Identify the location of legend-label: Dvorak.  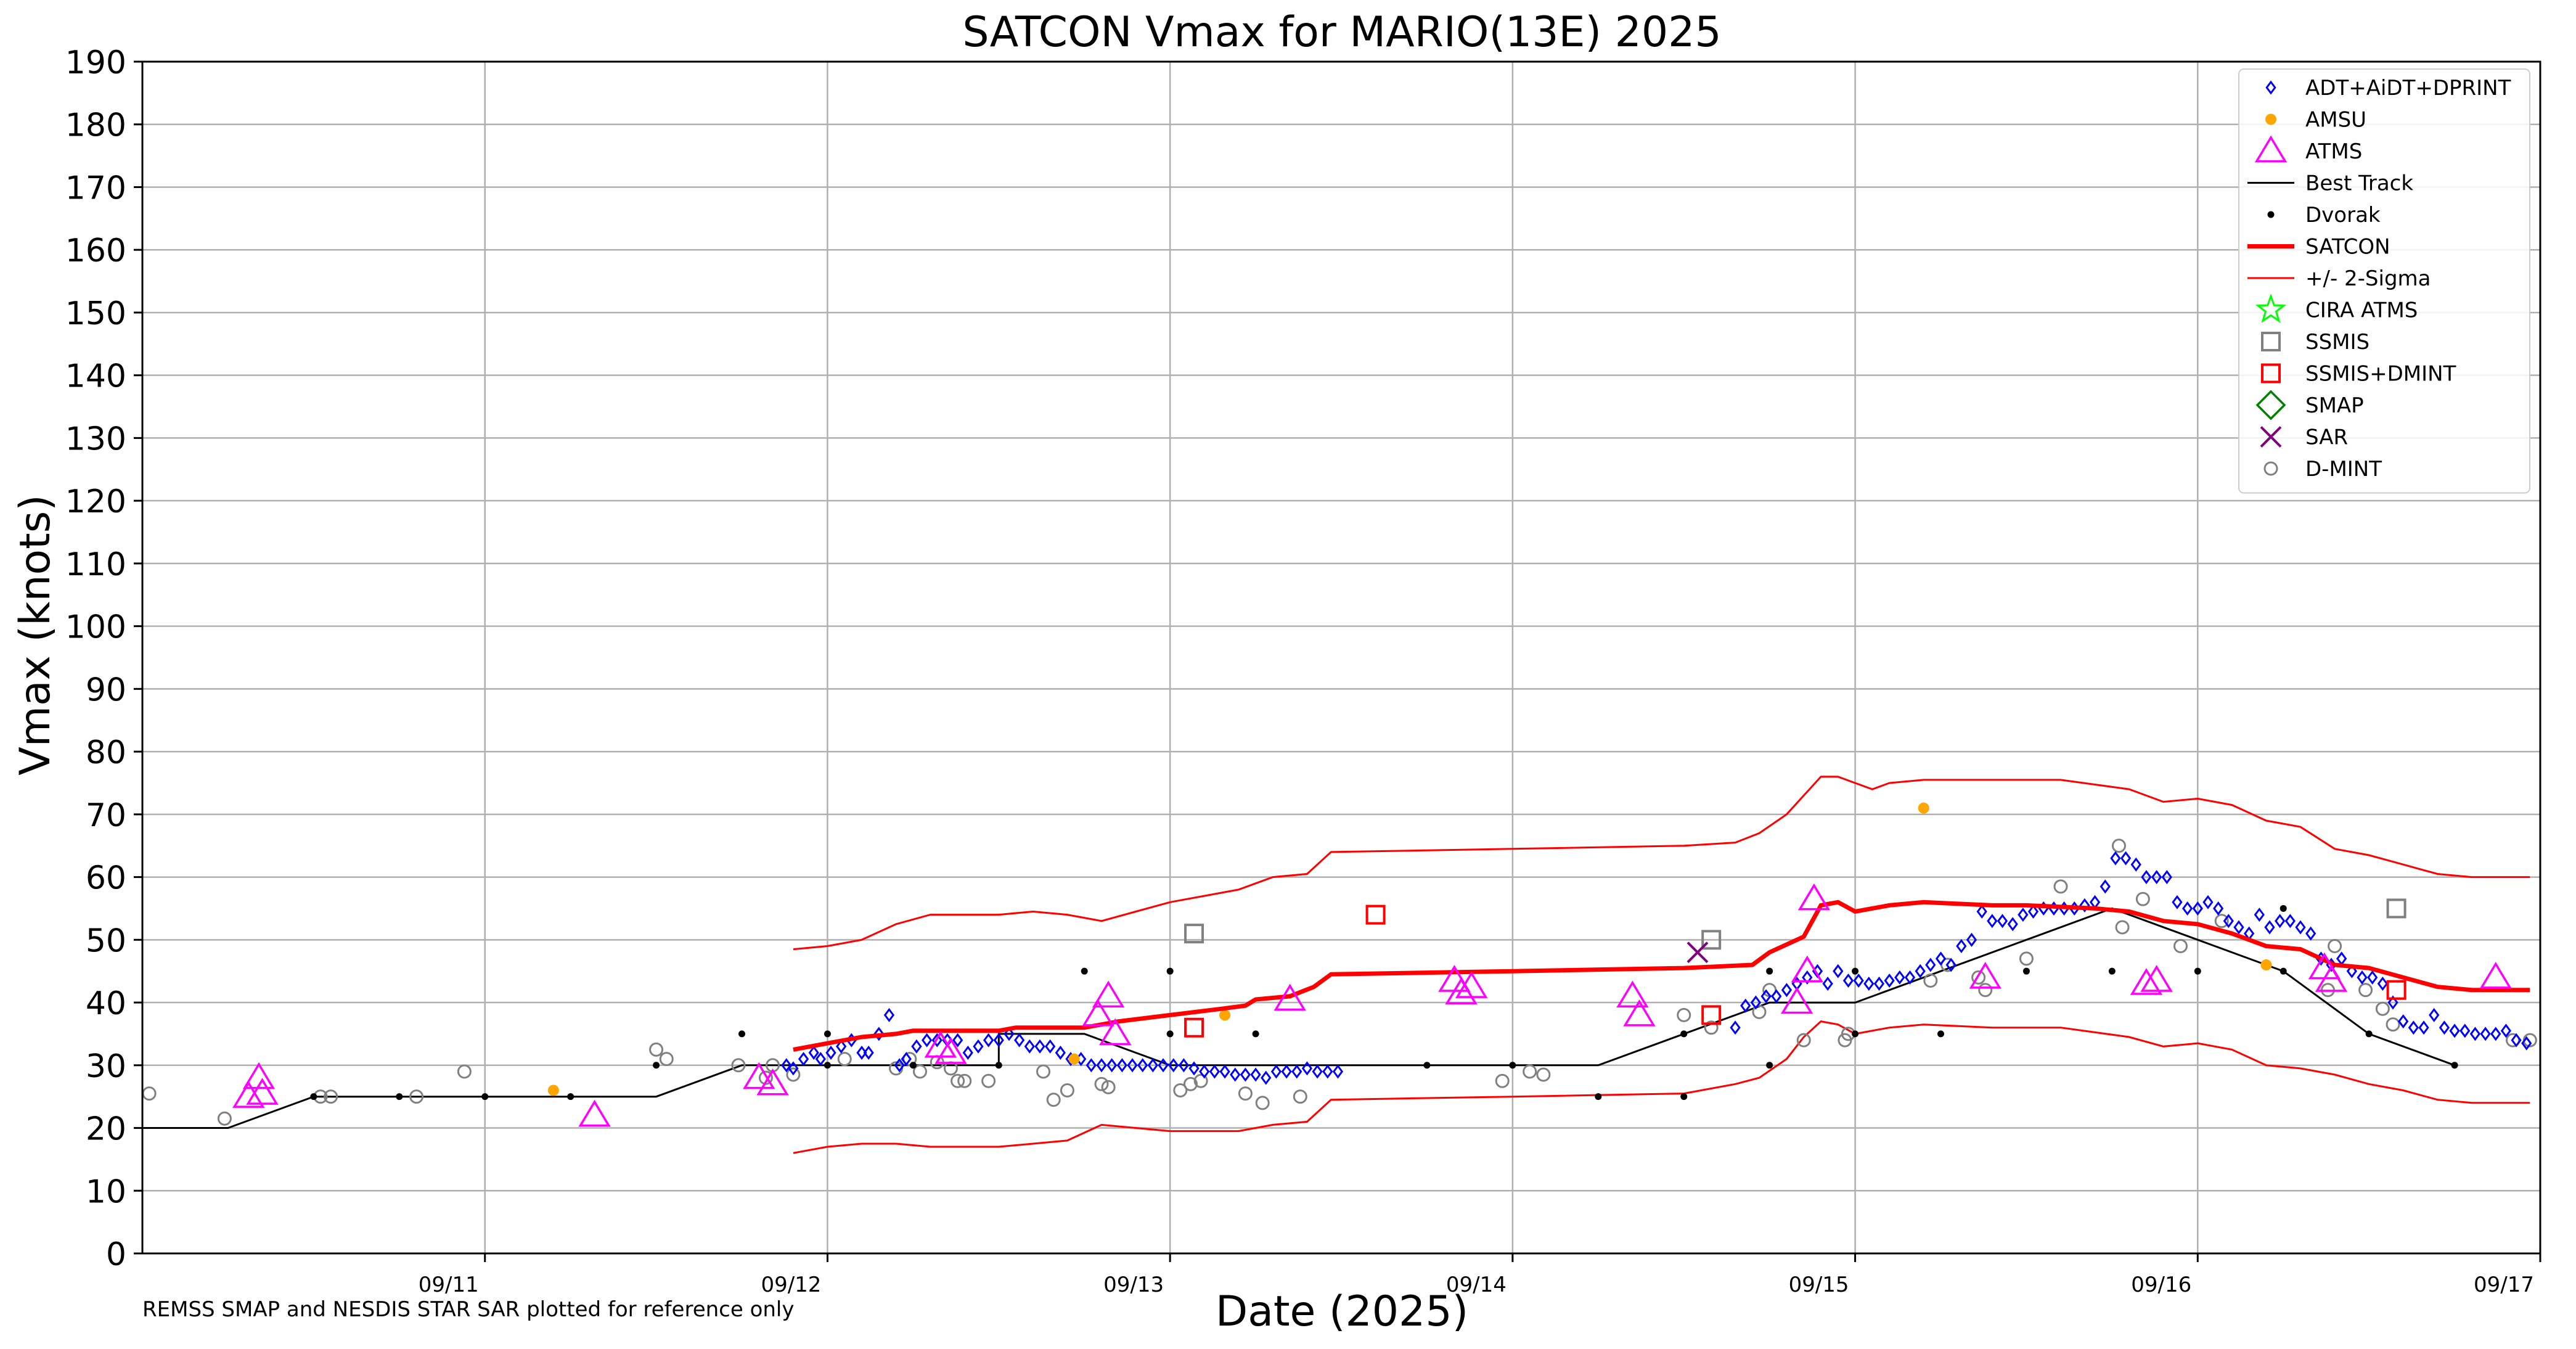
(2343, 215).